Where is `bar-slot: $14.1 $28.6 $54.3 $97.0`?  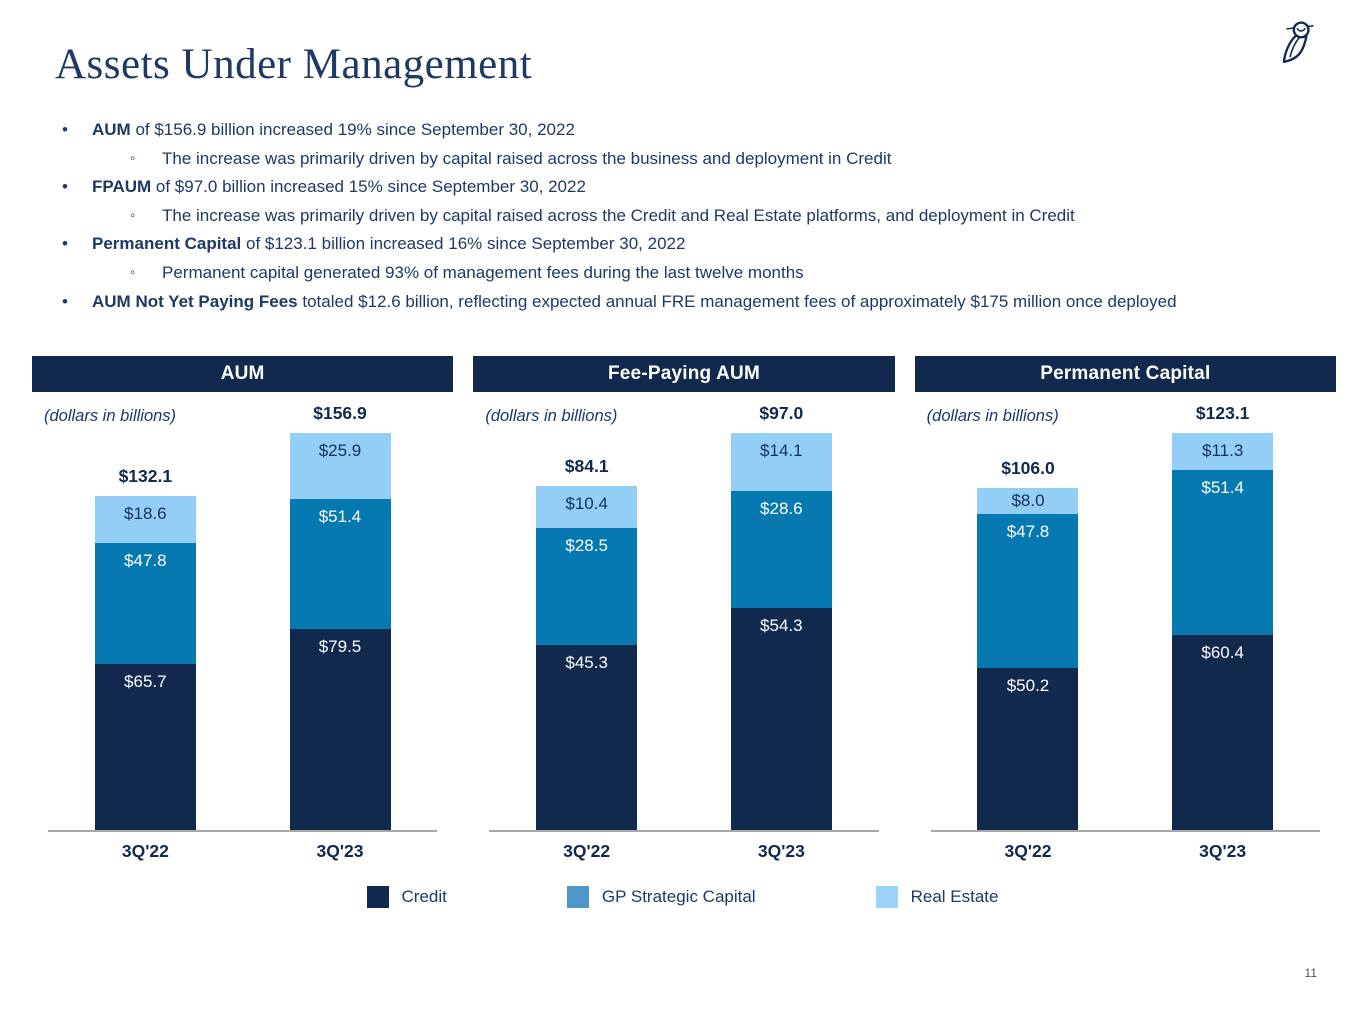
bar-slot: $14.1 $28.6 $54.3 $97.0 is located at coordinates (781, 611).